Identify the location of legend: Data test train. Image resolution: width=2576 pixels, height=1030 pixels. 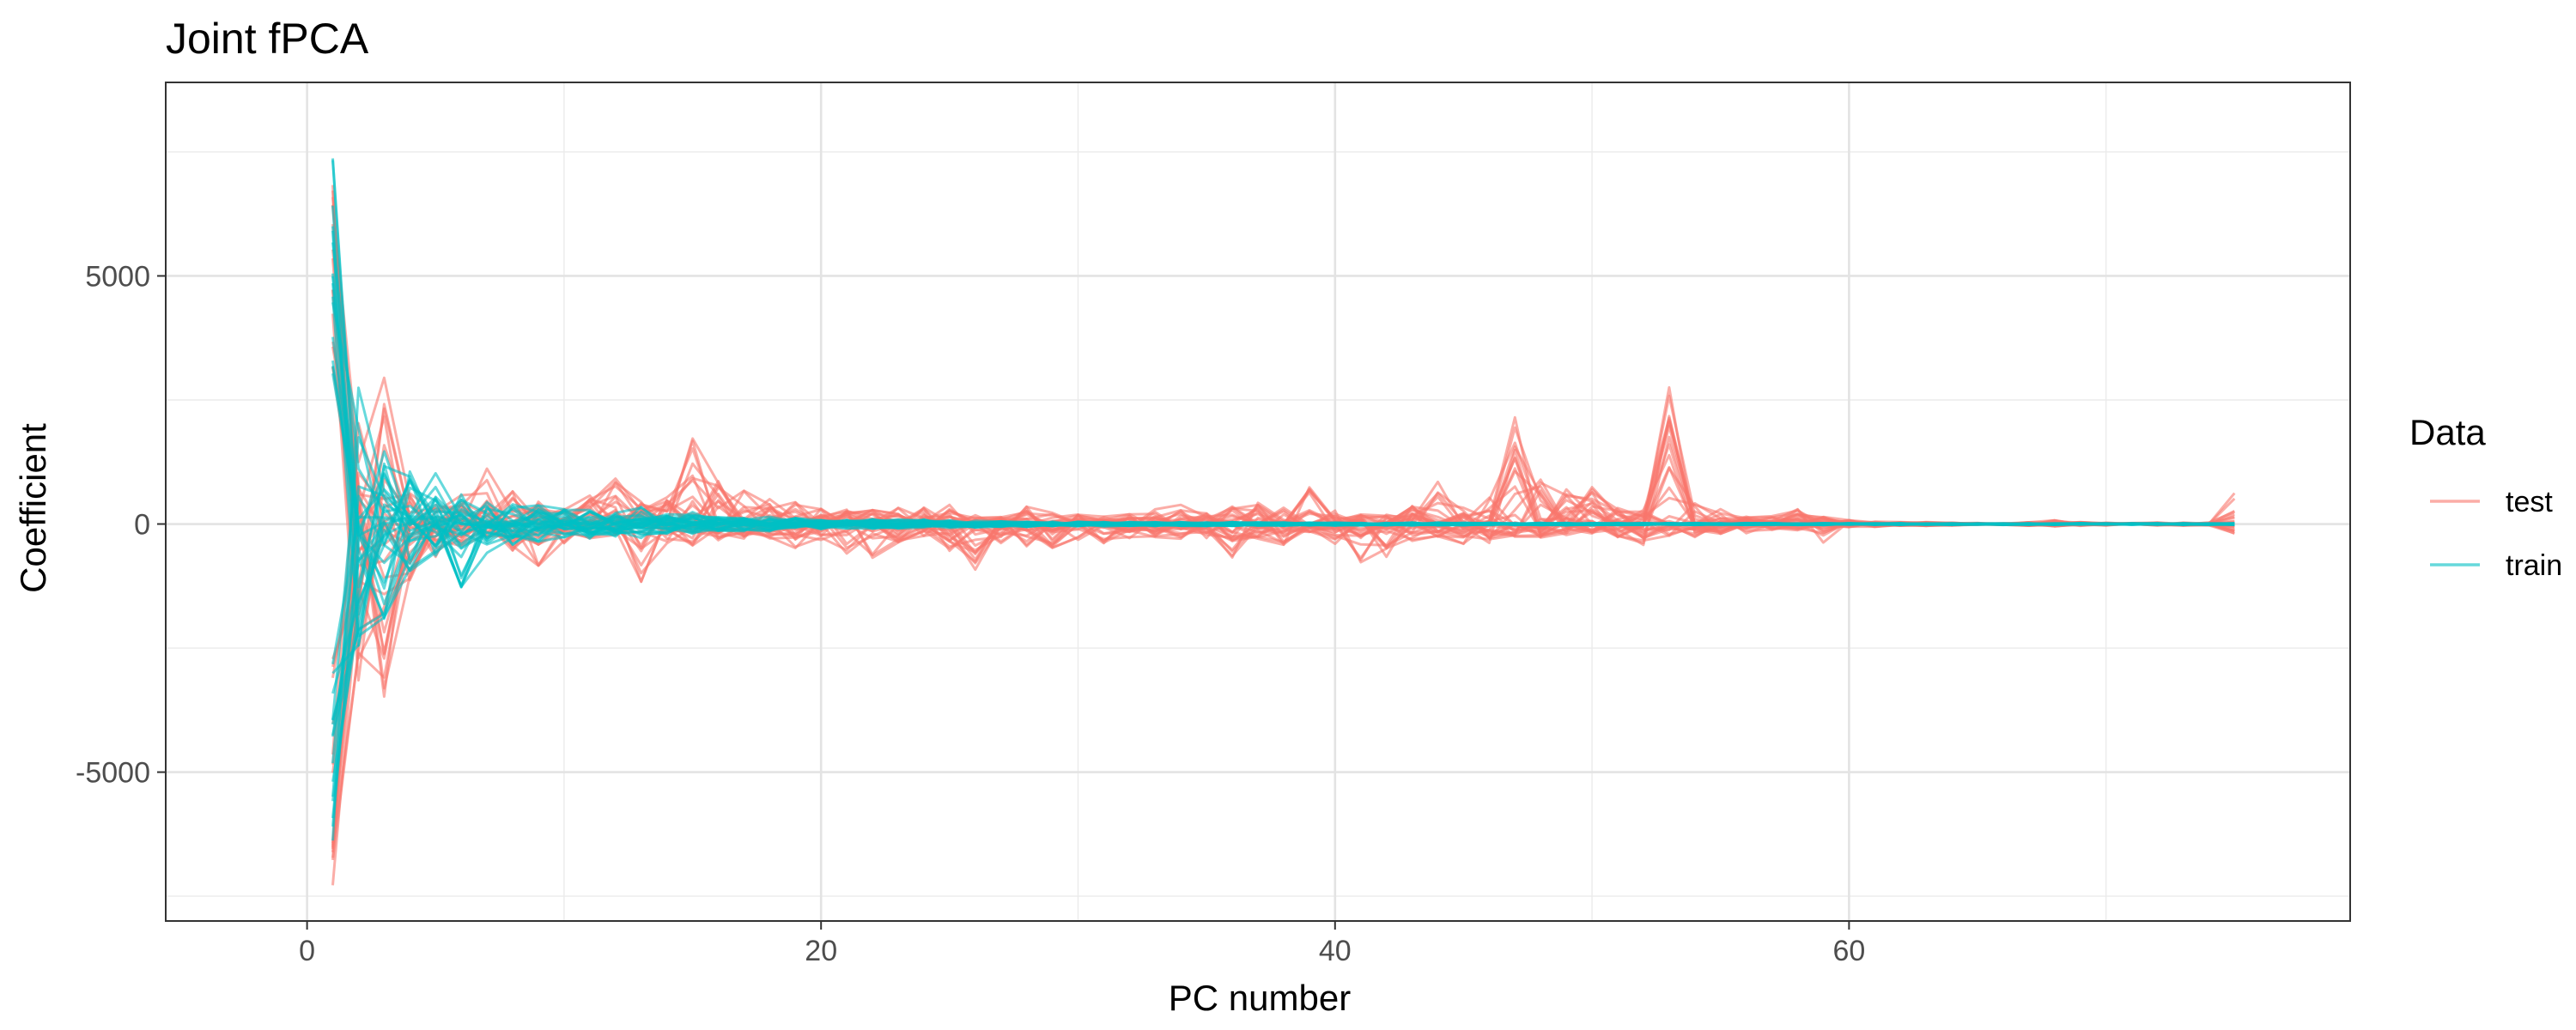
(2485, 497).